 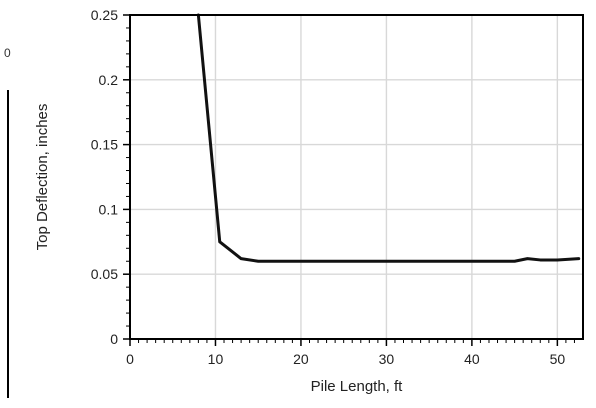 What do you see at coordinates (42, 177) in the screenshot?
I see `y-axis-title: Top Deflection, inches` at bounding box center [42, 177].